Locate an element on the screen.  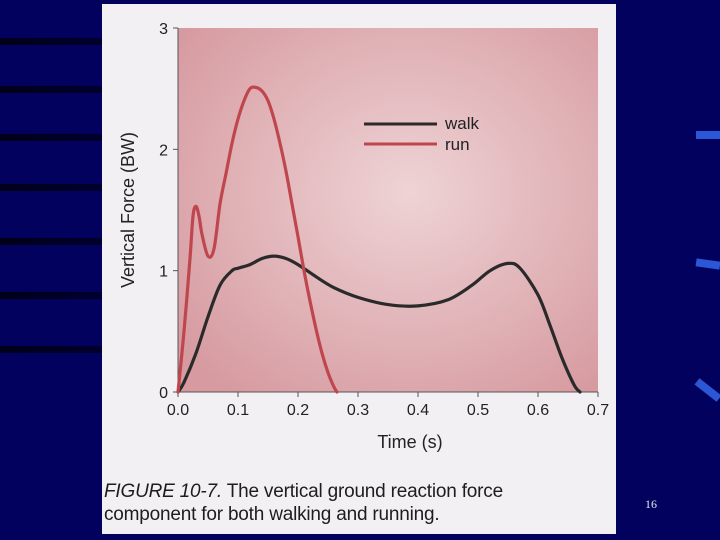
caption-line-1: The vertical ground reaction force is located at coordinates (362, 491).